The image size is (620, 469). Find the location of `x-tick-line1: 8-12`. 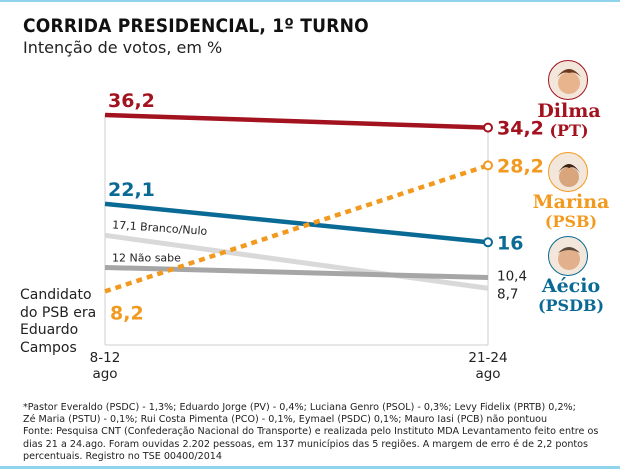

x-tick-line1: 8-12 is located at coordinates (105, 358).